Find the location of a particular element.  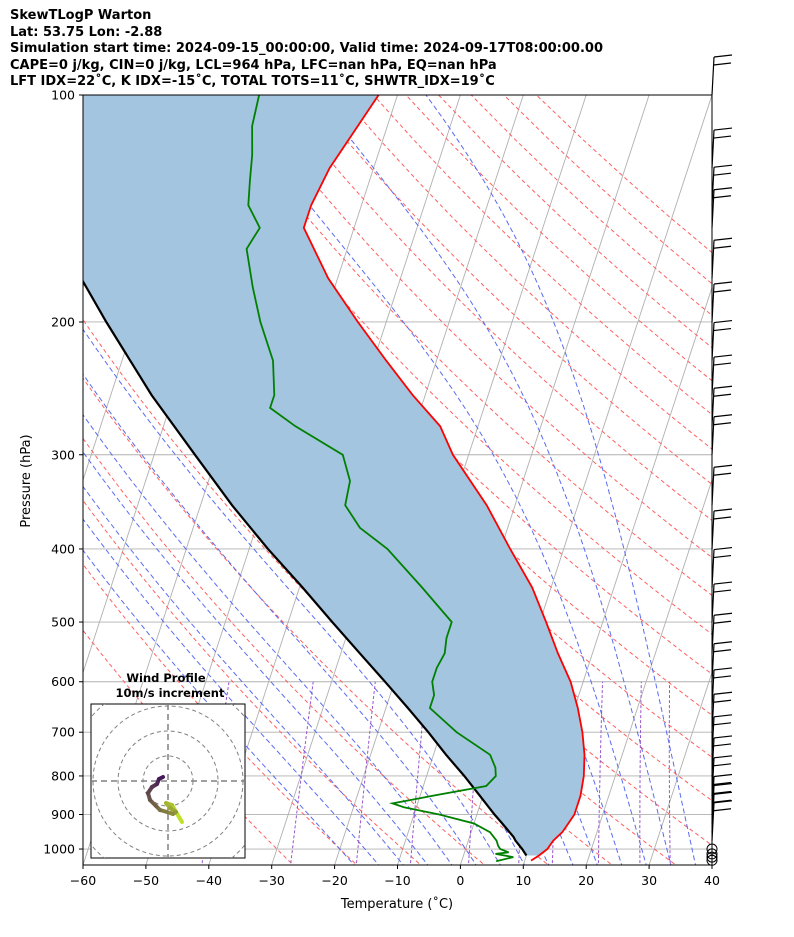

hodograph-title: Wind Profile is located at coordinates (166, 678).